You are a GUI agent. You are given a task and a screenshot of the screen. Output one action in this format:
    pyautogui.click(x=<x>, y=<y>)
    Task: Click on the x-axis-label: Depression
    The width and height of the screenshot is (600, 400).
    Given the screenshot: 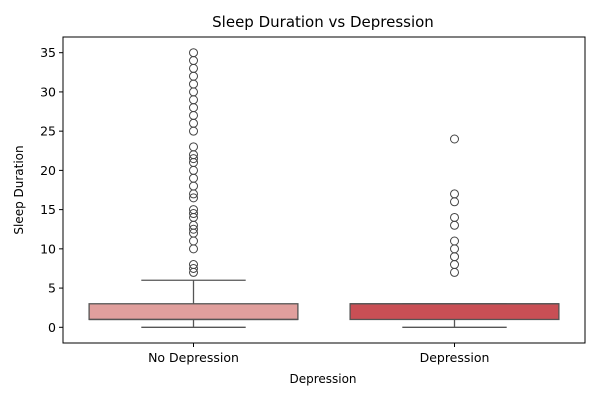 What is the action you would take?
    pyautogui.click(x=322, y=379)
    